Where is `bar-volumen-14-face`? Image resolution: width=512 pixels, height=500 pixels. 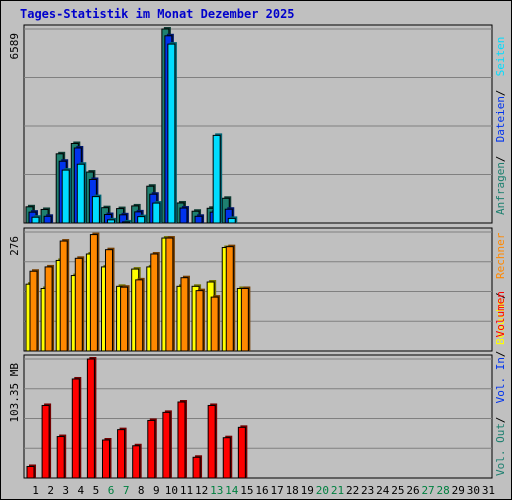 bar-volumen-14-face is located at coordinates (226, 458).